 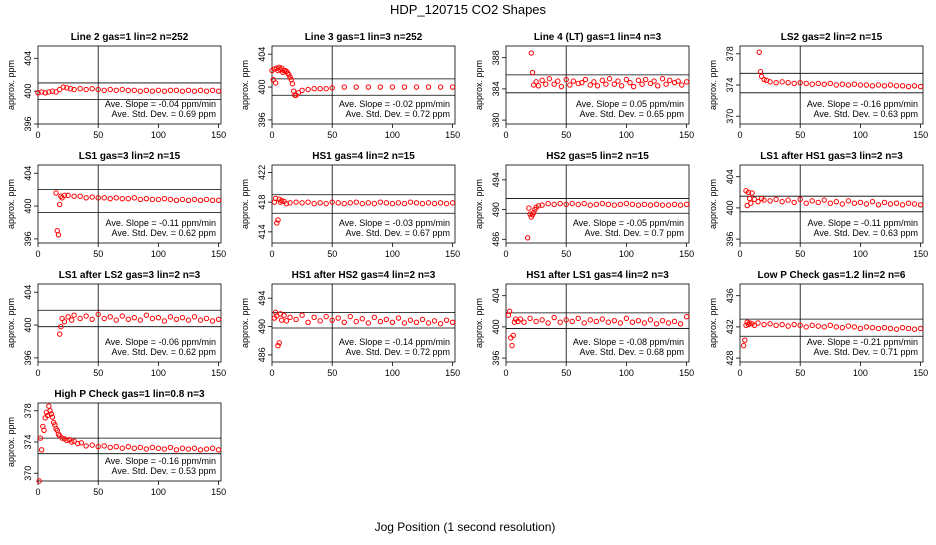 I want to click on panel-title: LS1 gas=3 lin=2 n=15, so click(x=130, y=156).